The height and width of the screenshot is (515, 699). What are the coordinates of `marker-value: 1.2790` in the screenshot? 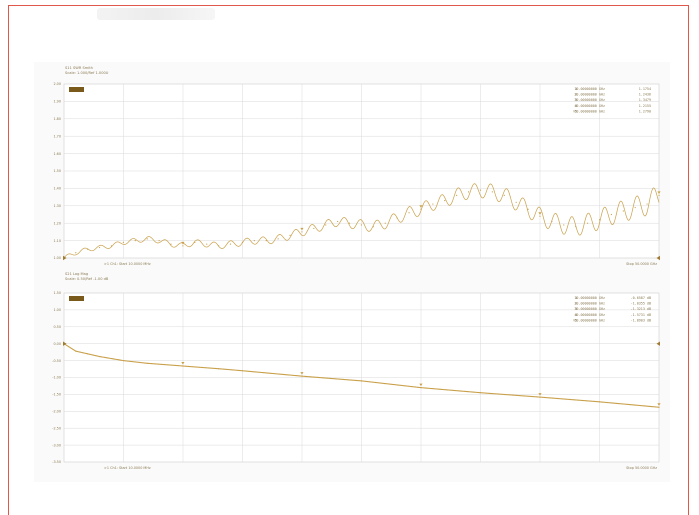 It's located at (645, 111).